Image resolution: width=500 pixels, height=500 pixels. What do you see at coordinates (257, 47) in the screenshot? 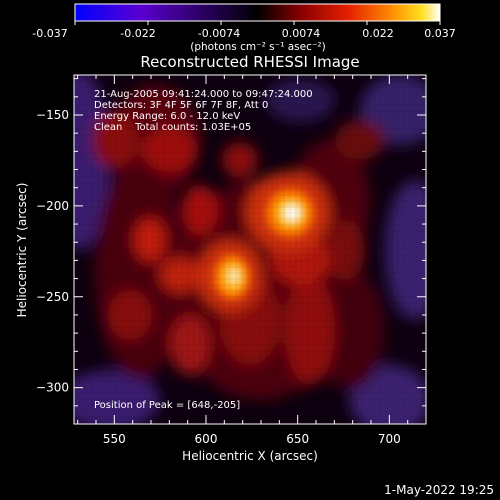
I see `colorbar-units: (photons cm⁻² s⁻¹ asec⁻²)` at bounding box center [257, 47].